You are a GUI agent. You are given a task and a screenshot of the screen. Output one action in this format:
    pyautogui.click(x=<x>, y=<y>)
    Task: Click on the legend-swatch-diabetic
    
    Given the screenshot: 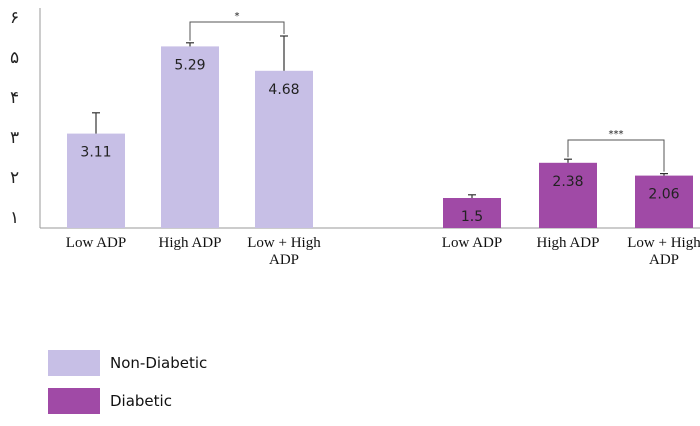 What is the action you would take?
    pyautogui.click(x=74, y=401)
    